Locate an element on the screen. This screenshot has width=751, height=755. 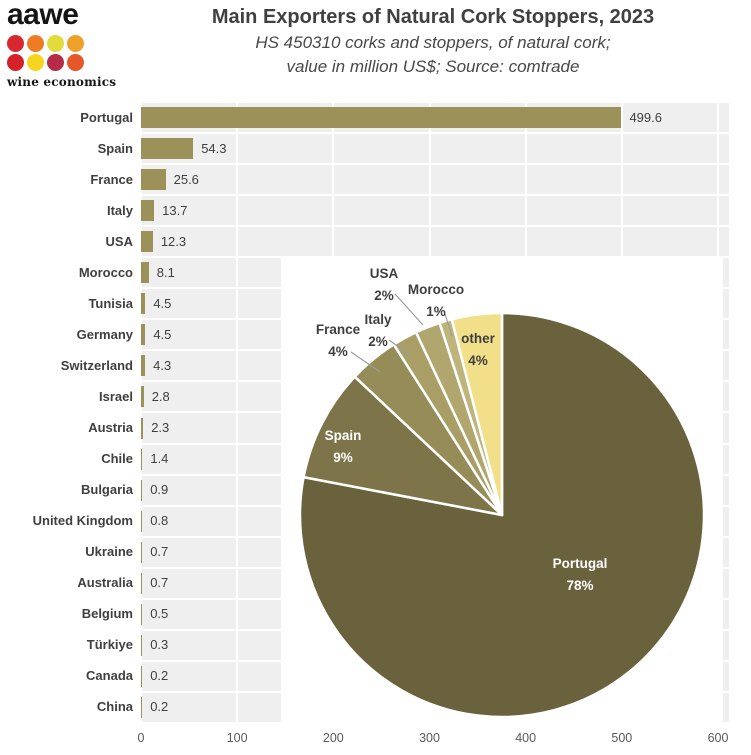
x-tick-label: 300 is located at coordinates (429, 738).